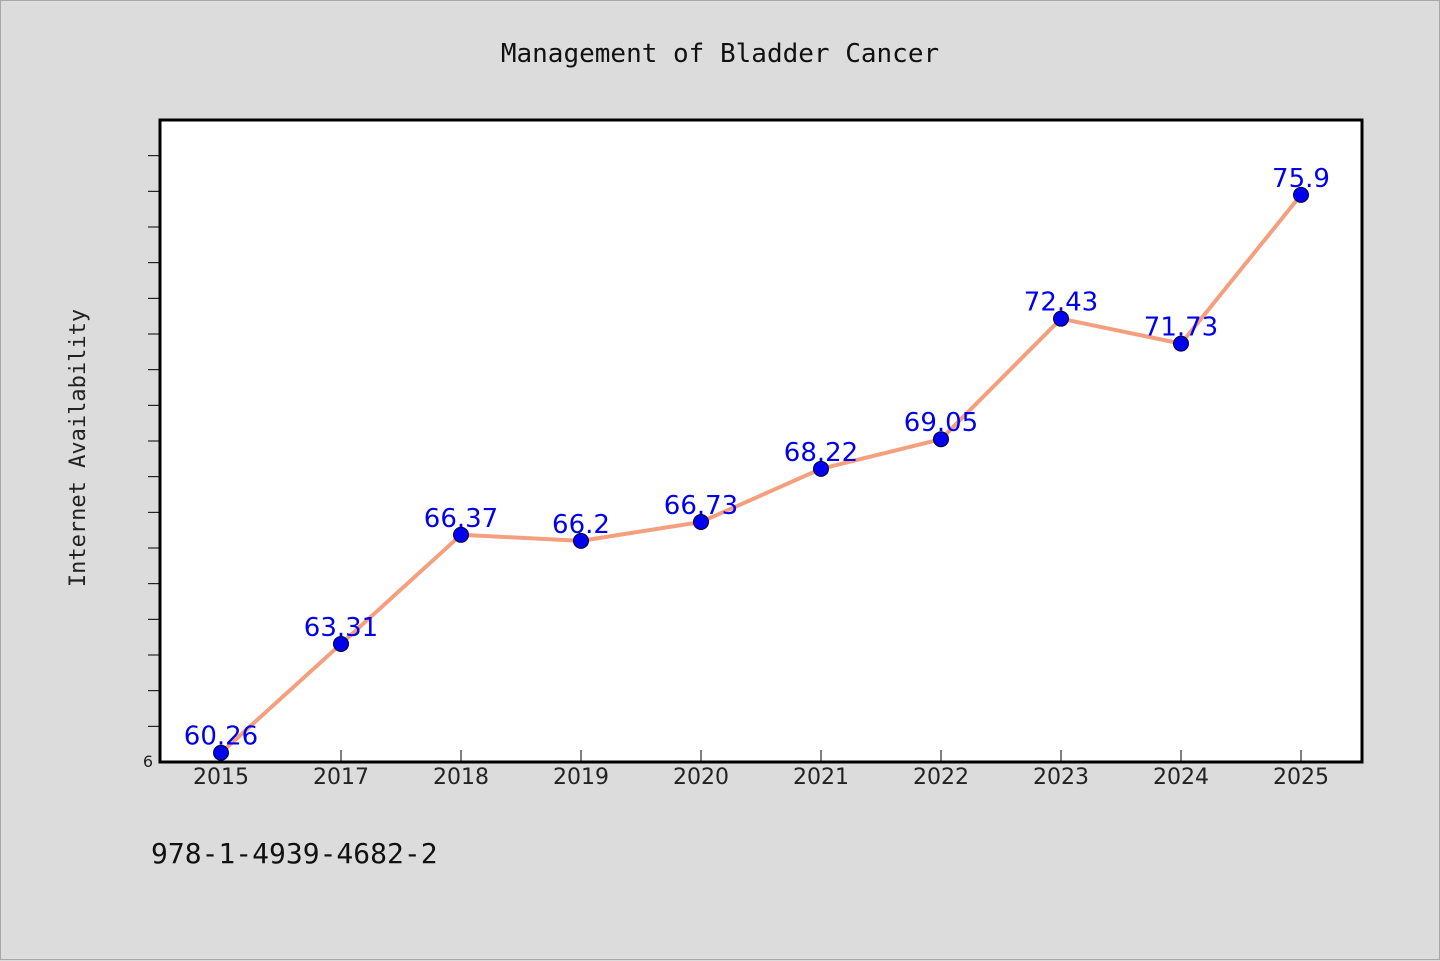  I want to click on data-point-2020, so click(701, 521).